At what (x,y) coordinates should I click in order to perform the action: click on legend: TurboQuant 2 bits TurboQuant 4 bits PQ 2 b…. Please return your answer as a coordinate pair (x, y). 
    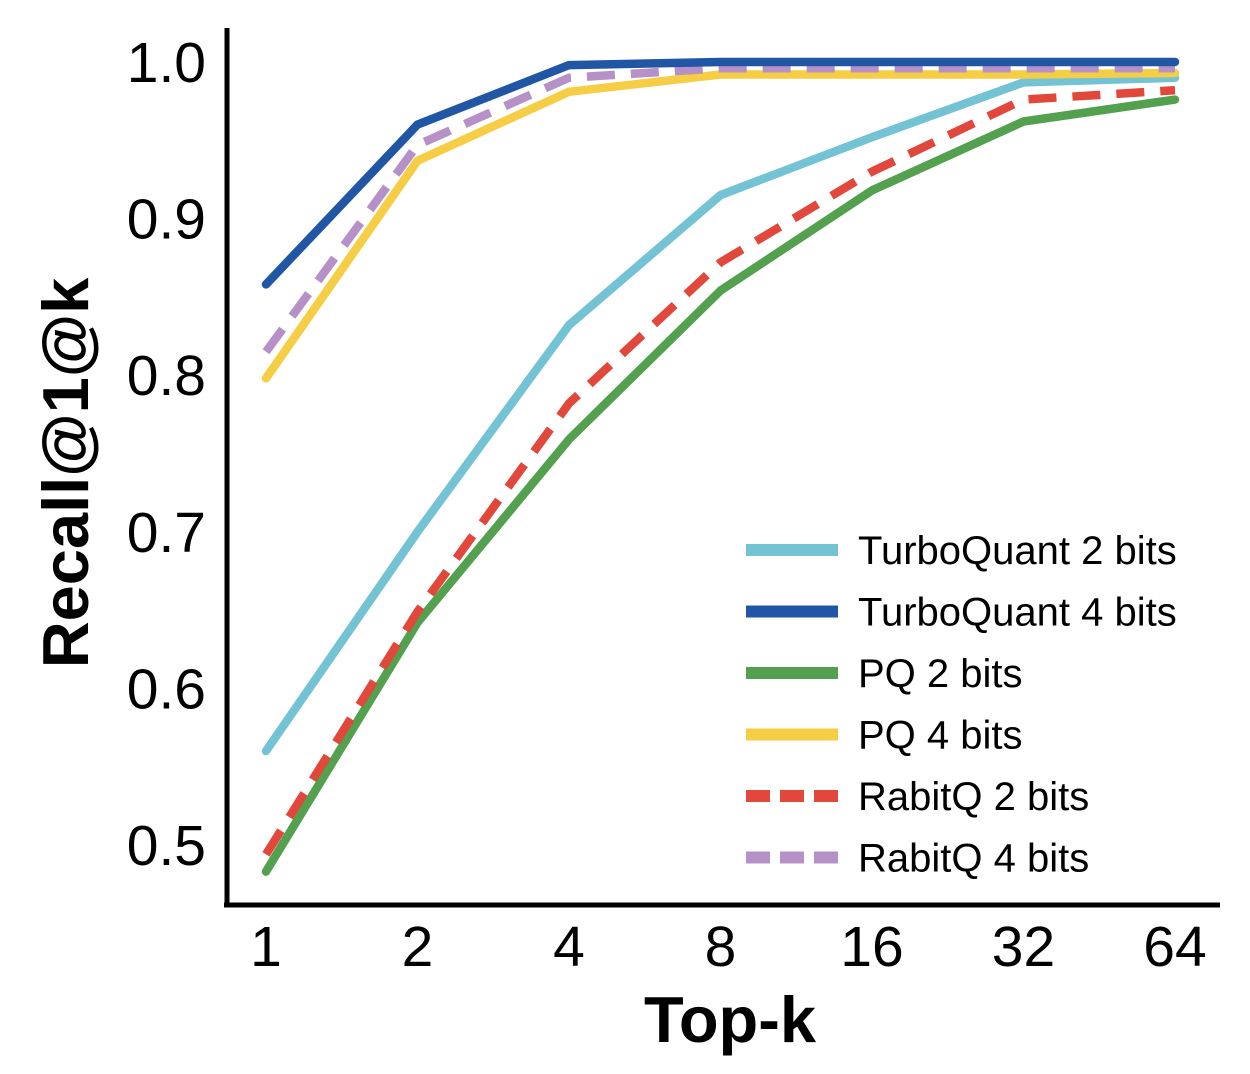
    Looking at the image, I should click on (961, 705).